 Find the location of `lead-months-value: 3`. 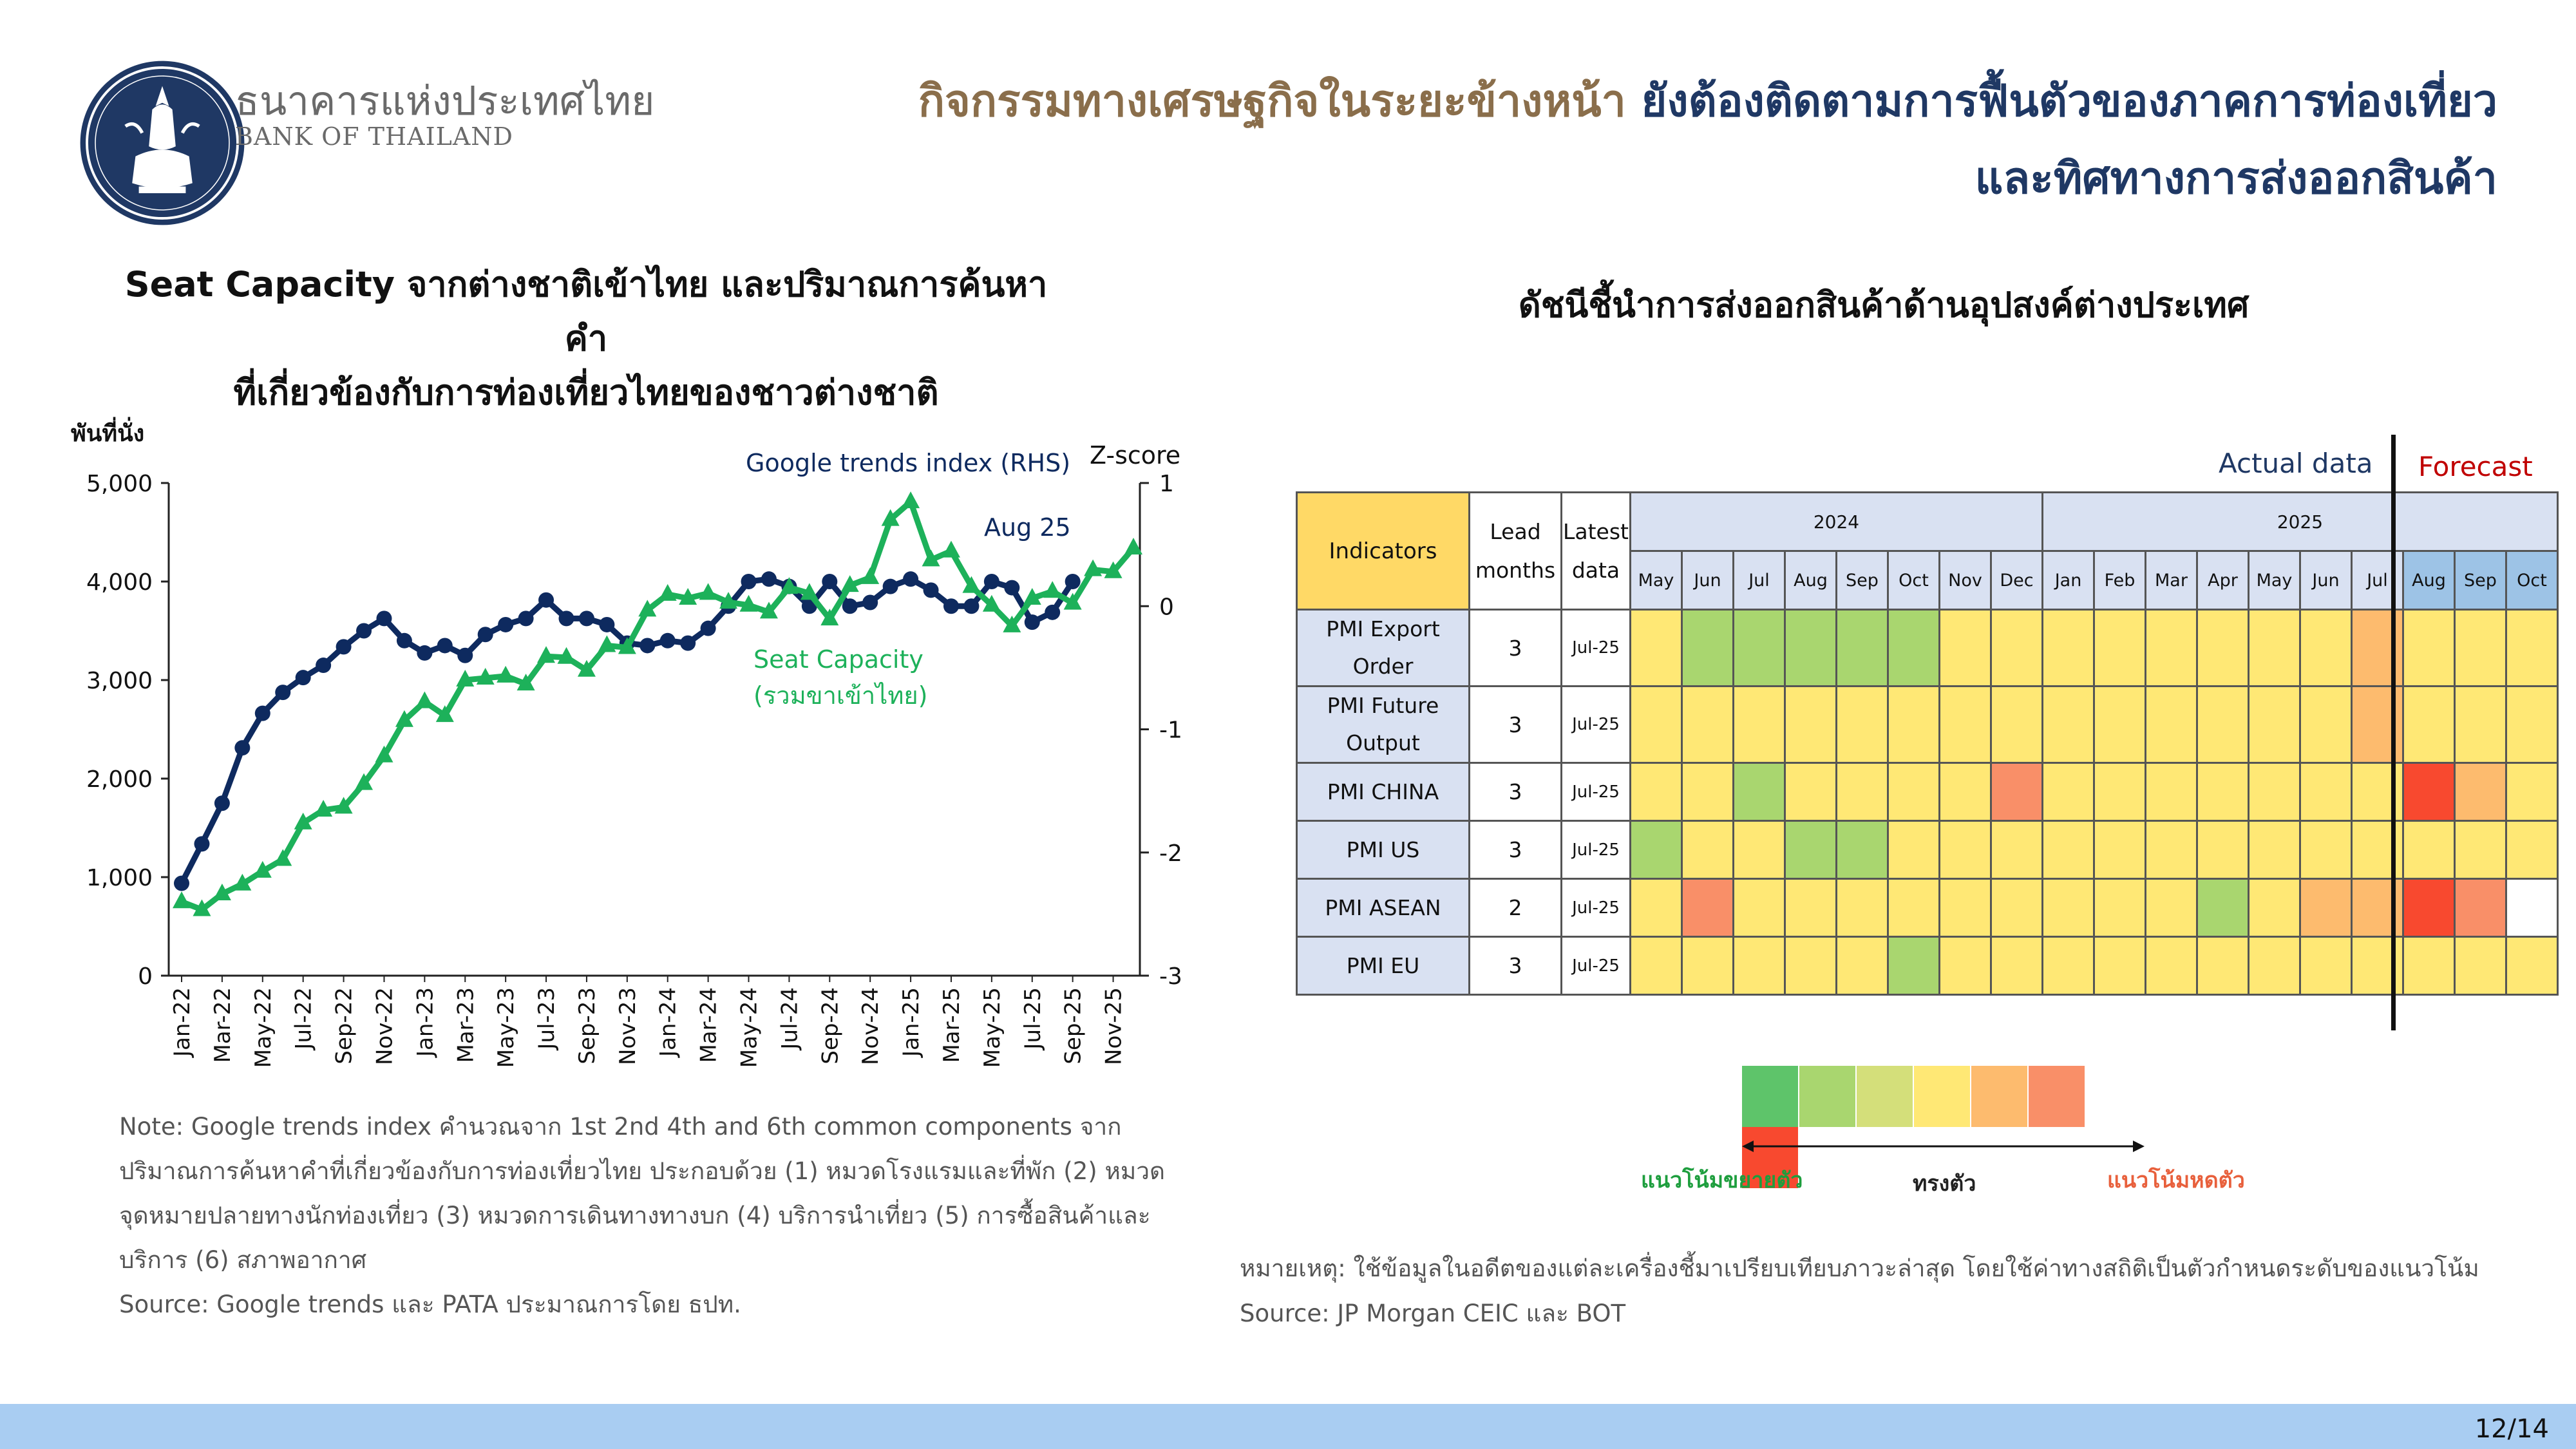

lead-months-value: 3 is located at coordinates (1515, 724).